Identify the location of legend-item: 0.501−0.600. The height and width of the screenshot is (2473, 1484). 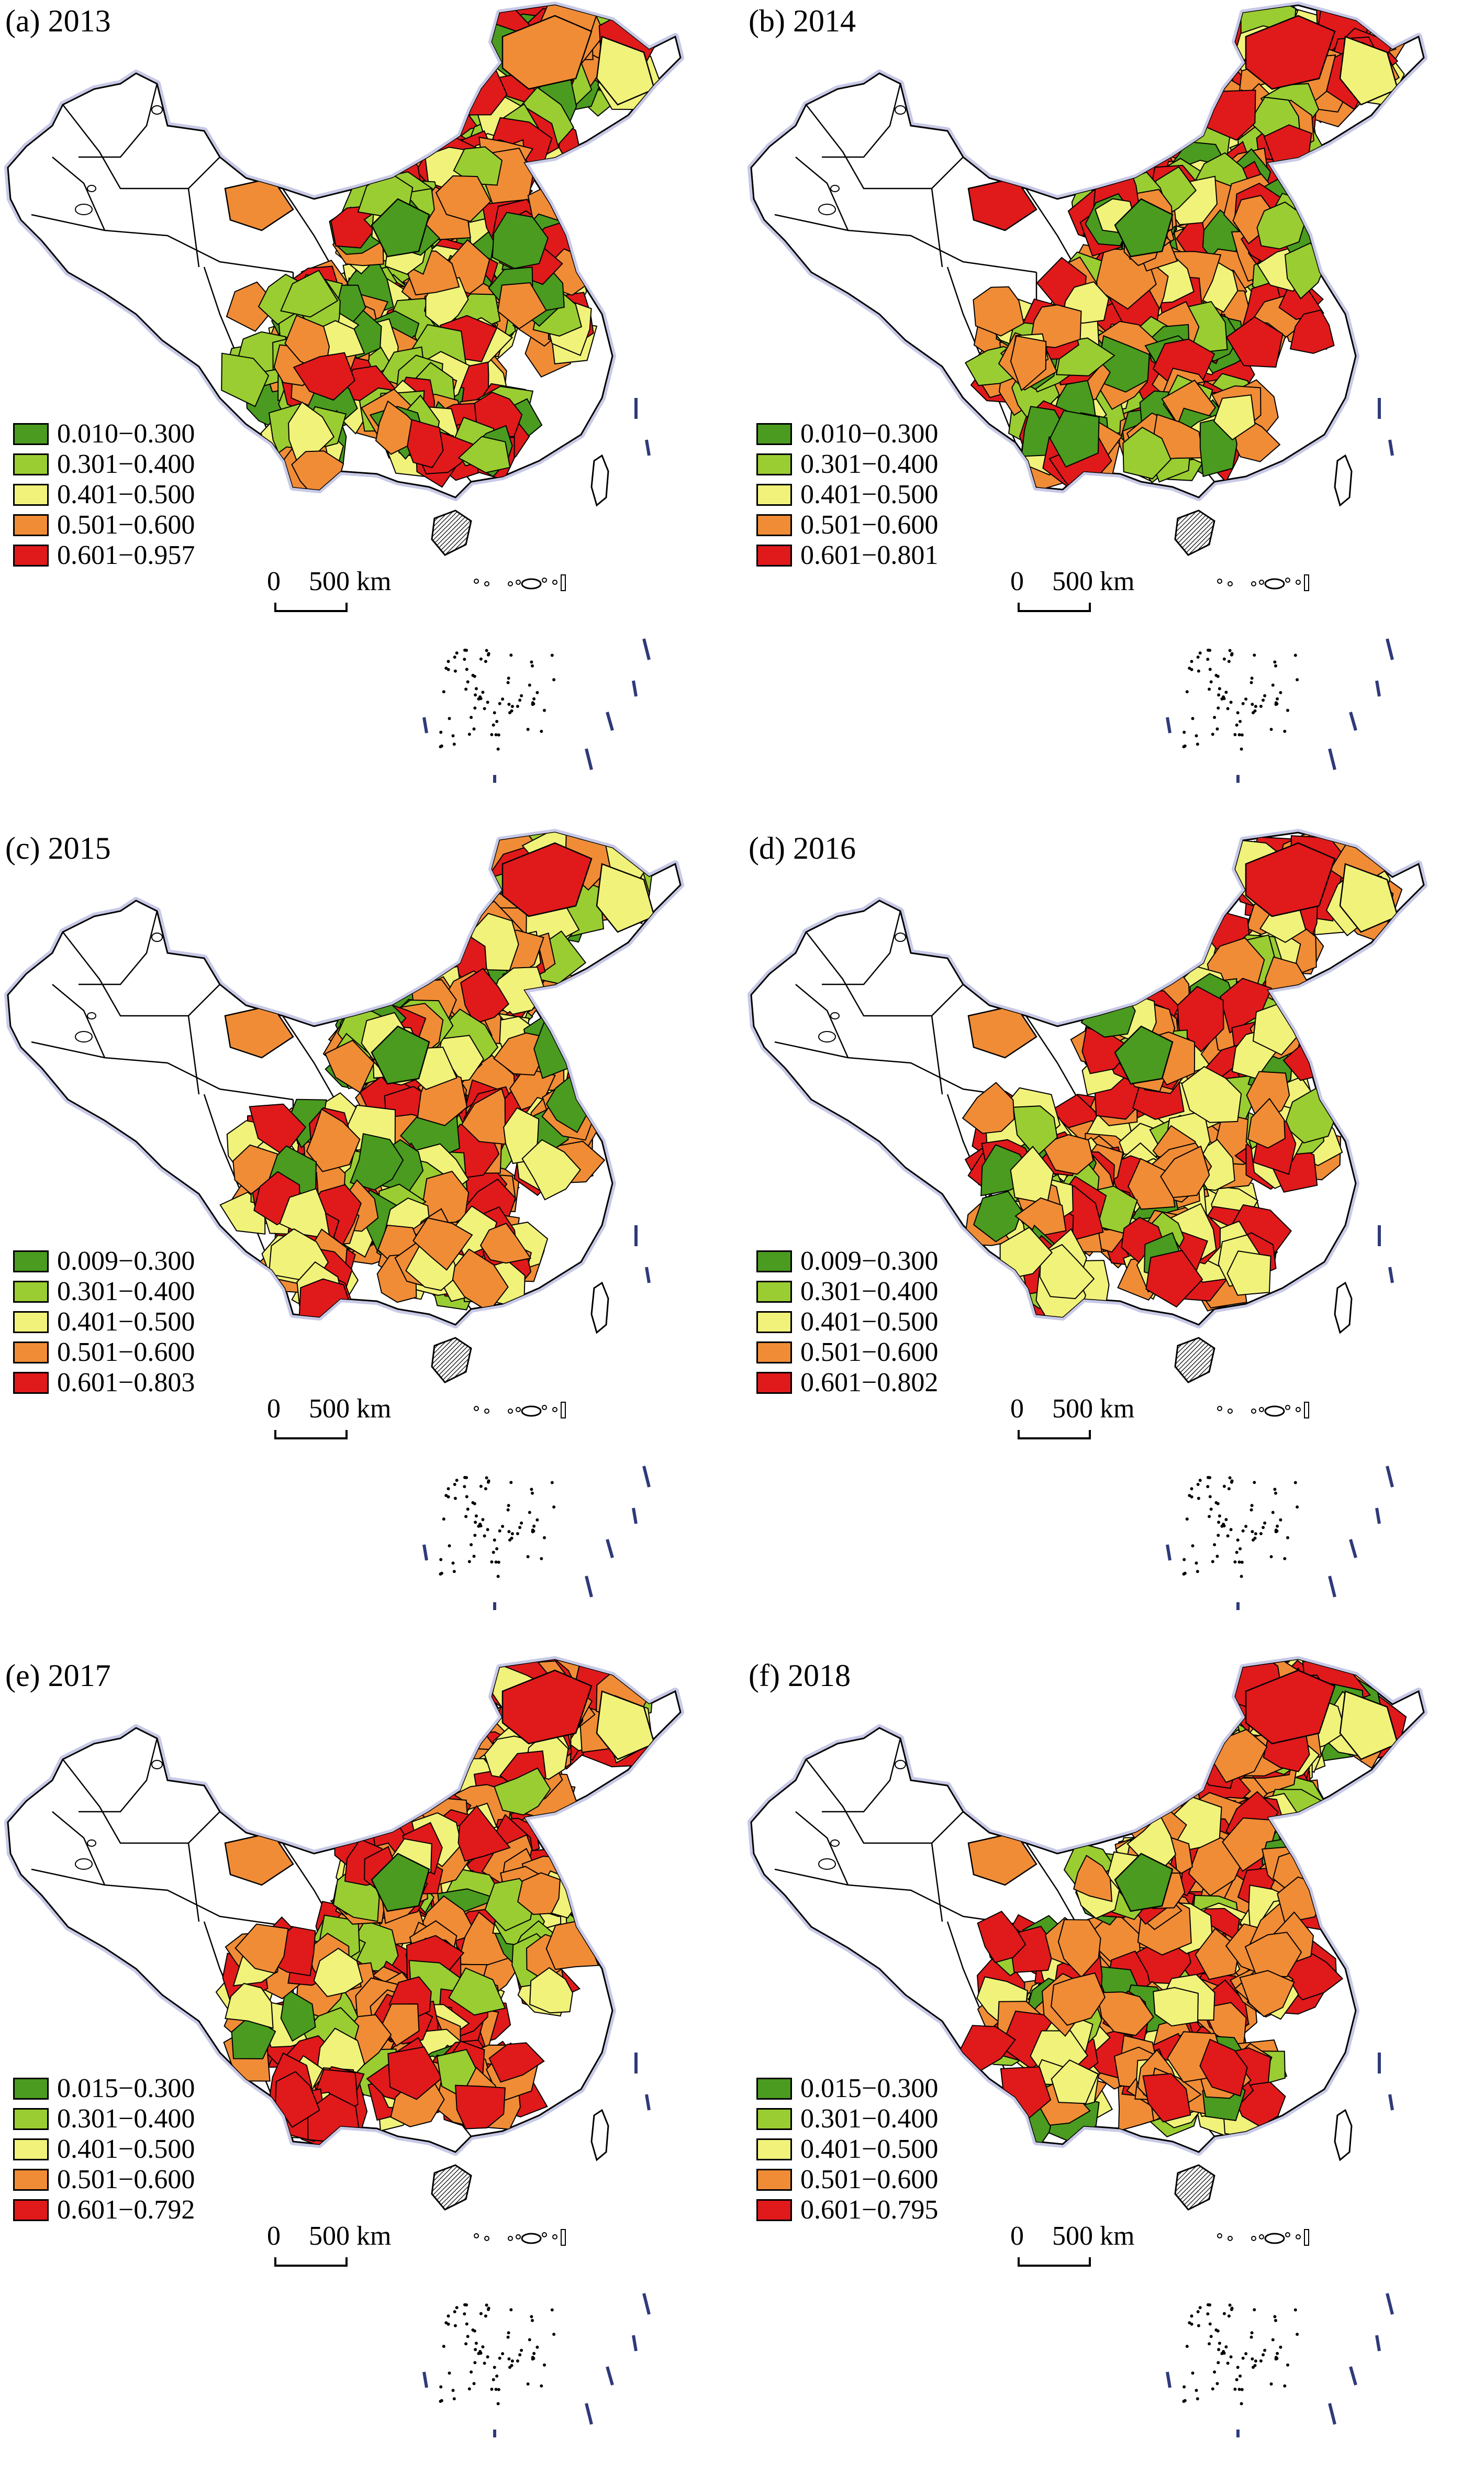
(104, 1352).